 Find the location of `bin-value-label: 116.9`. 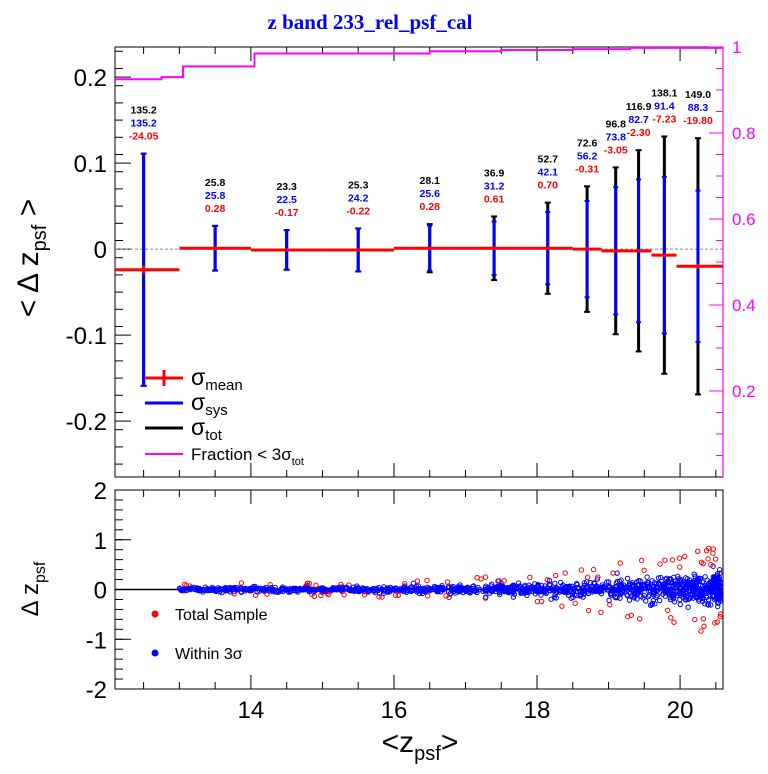

bin-value-label: 116.9 is located at coordinates (639, 107).